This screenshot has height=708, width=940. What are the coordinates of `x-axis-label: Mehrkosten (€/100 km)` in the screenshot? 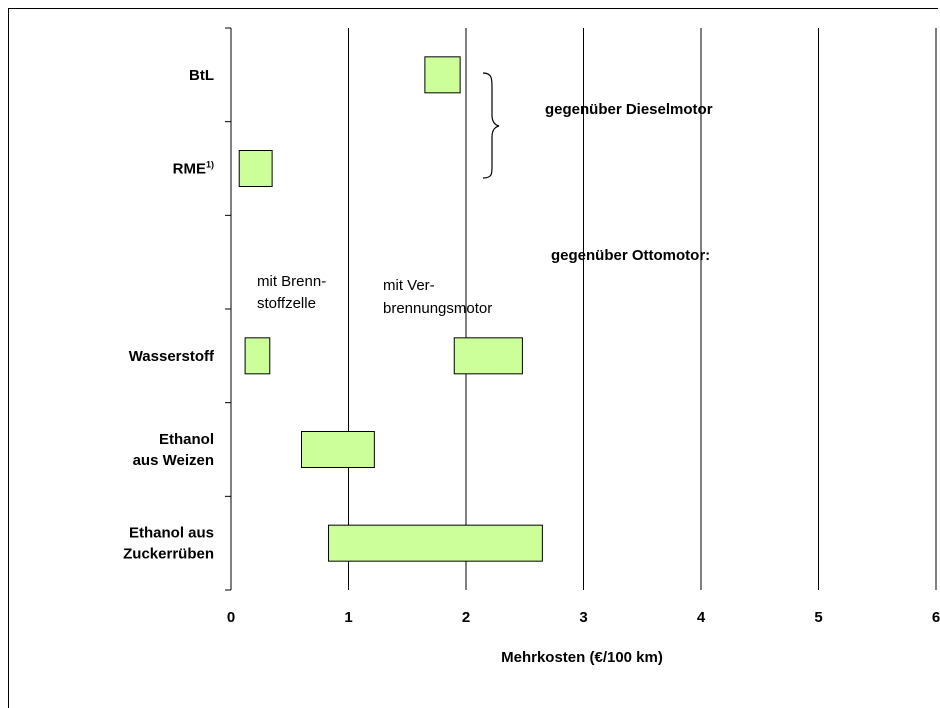 It's located at (582, 657).